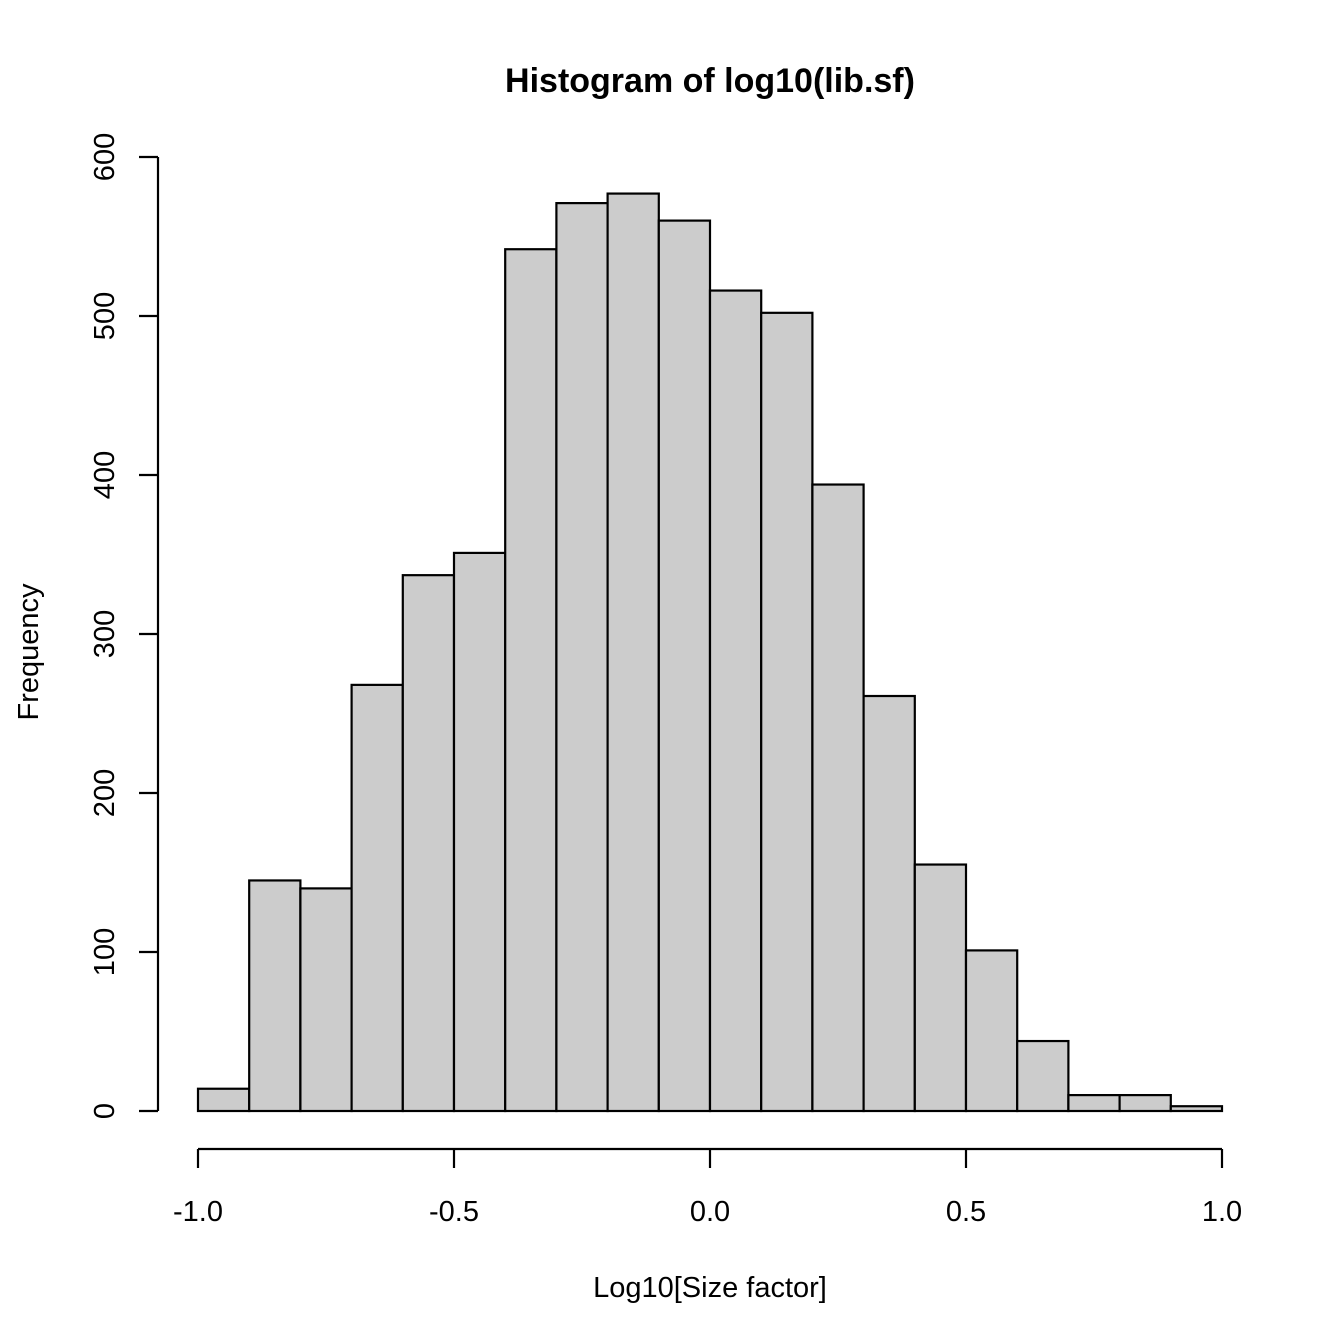 This screenshot has height=1344, width=1344. Describe the element at coordinates (707, 1187) in the screenshot. I see `x-axis: -1.0 -0.5 0.0 0.5 1.0` at that location.